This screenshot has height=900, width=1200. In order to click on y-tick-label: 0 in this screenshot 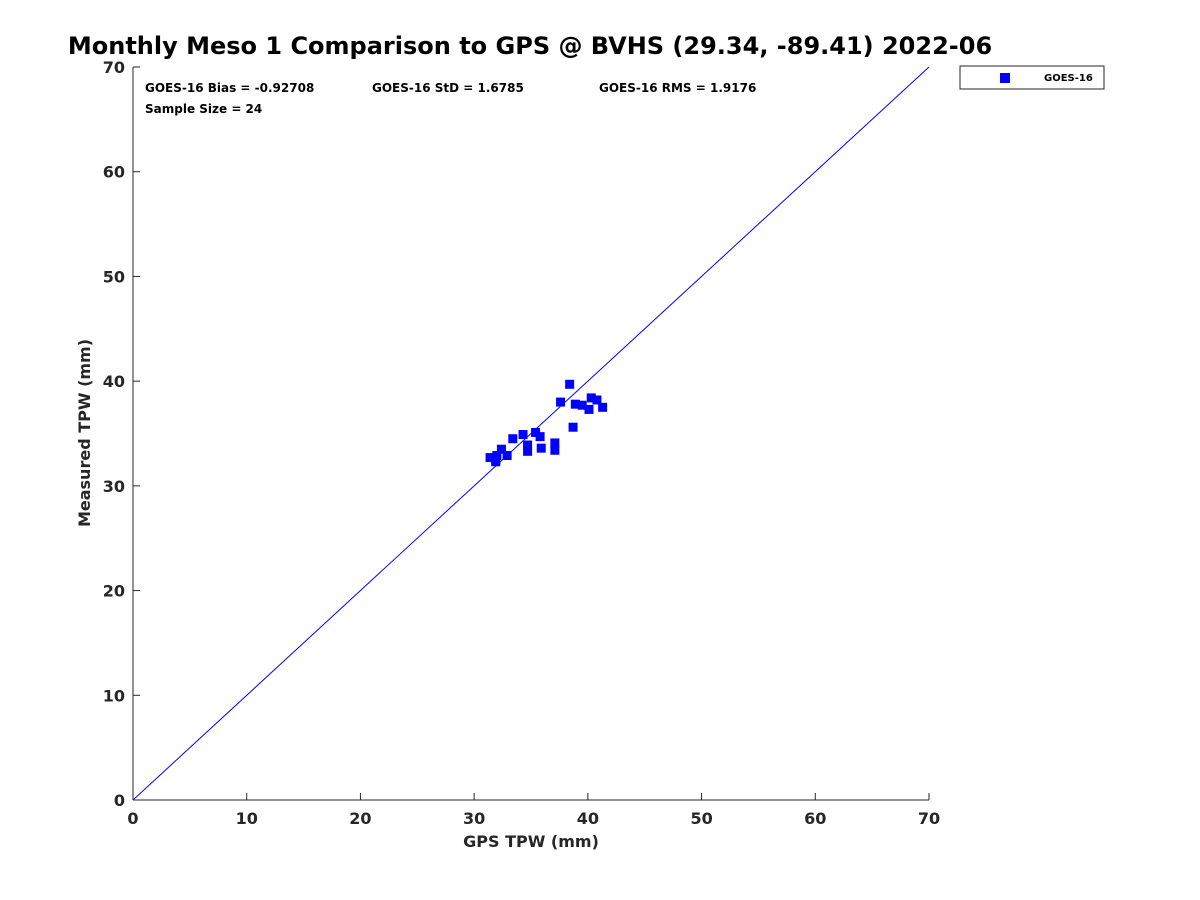, I will do `click(119, 800)`.